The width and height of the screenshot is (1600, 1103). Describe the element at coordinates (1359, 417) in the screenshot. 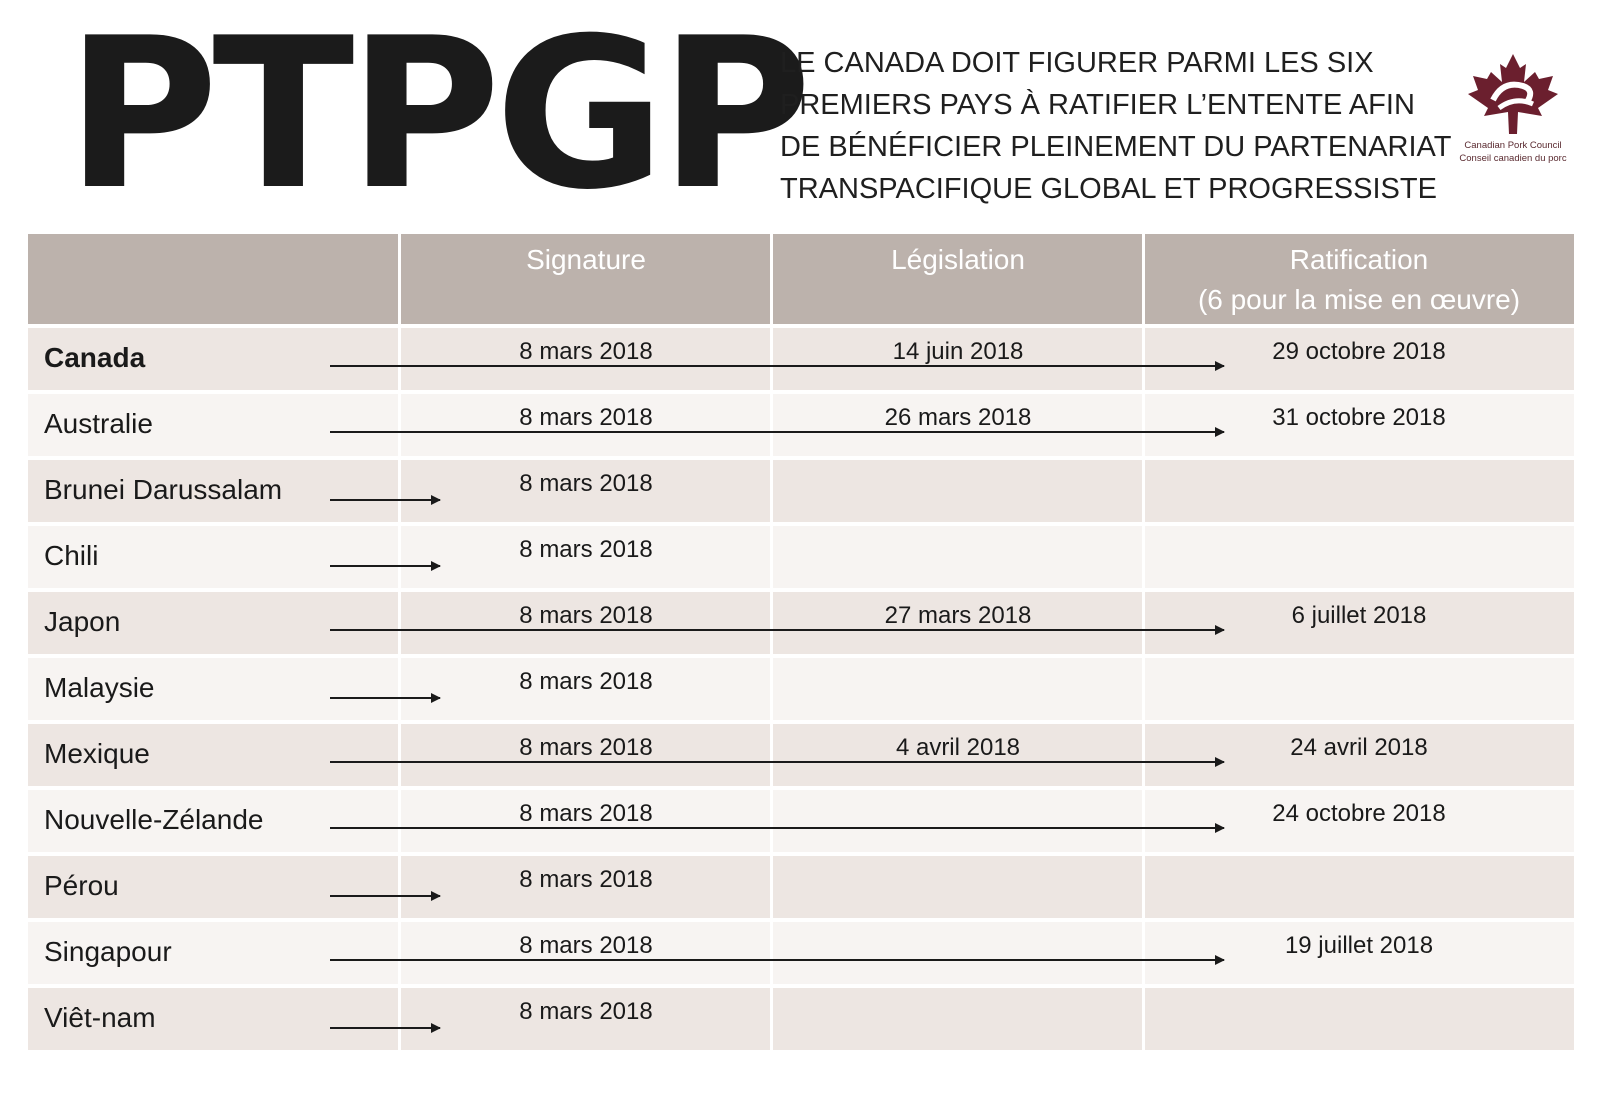

I see `ratification-date: 31 octobre 2018` at that location.